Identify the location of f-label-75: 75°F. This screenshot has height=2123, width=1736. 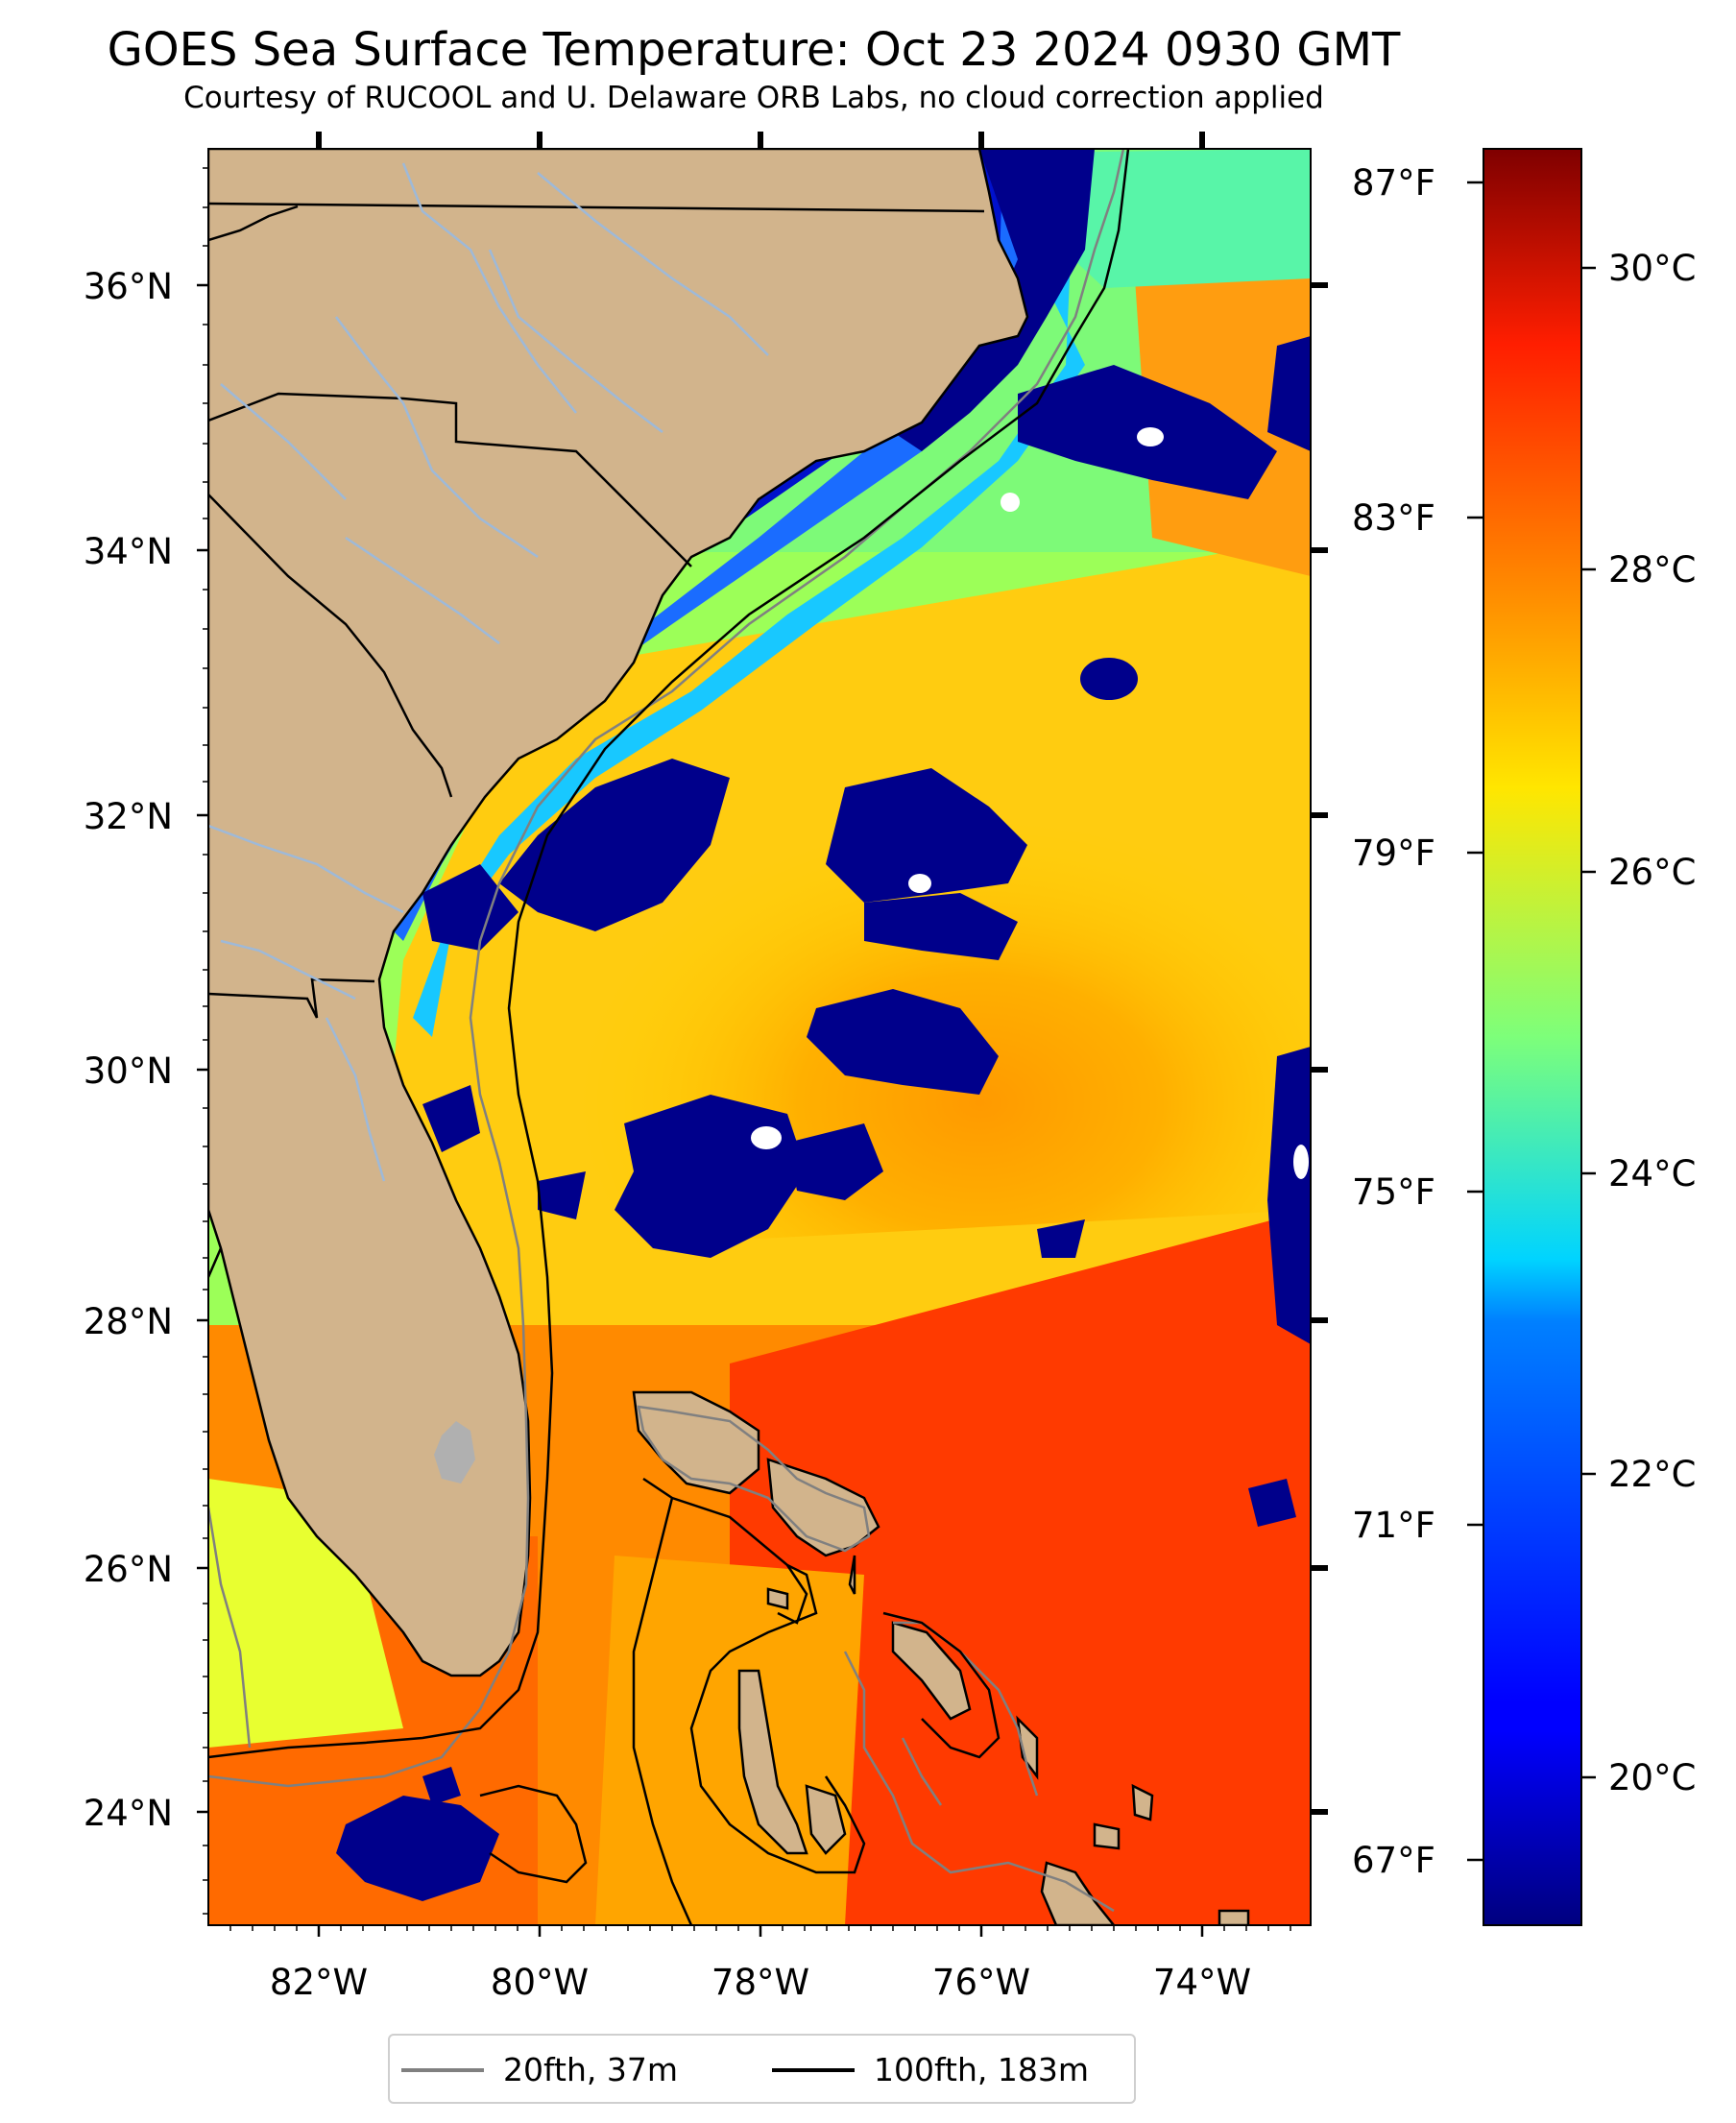
(1393, 1192).